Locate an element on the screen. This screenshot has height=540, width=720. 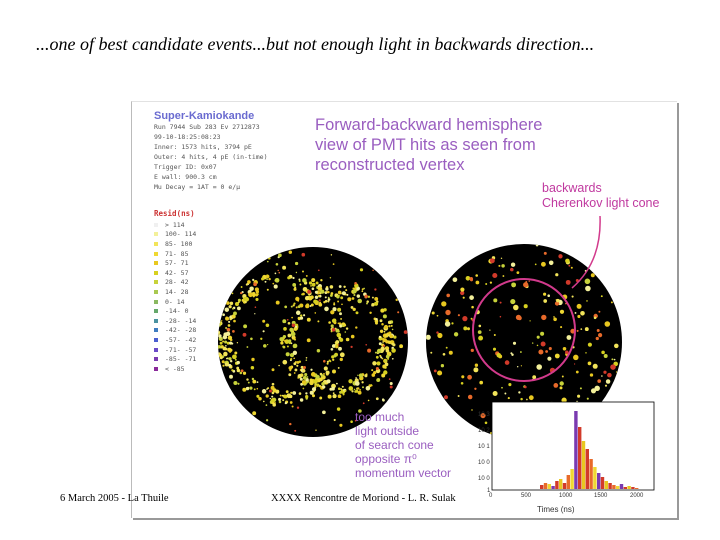
hist-y-tick: 10 2 is located at coordinates (484, 431).